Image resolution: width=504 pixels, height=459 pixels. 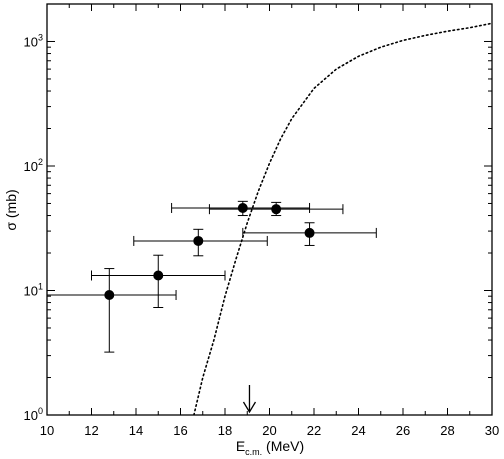 What do you see at coordinates (47, 430) in the screenshot?
I see `x-tick-label: 10` at bounding box center [47, 430].